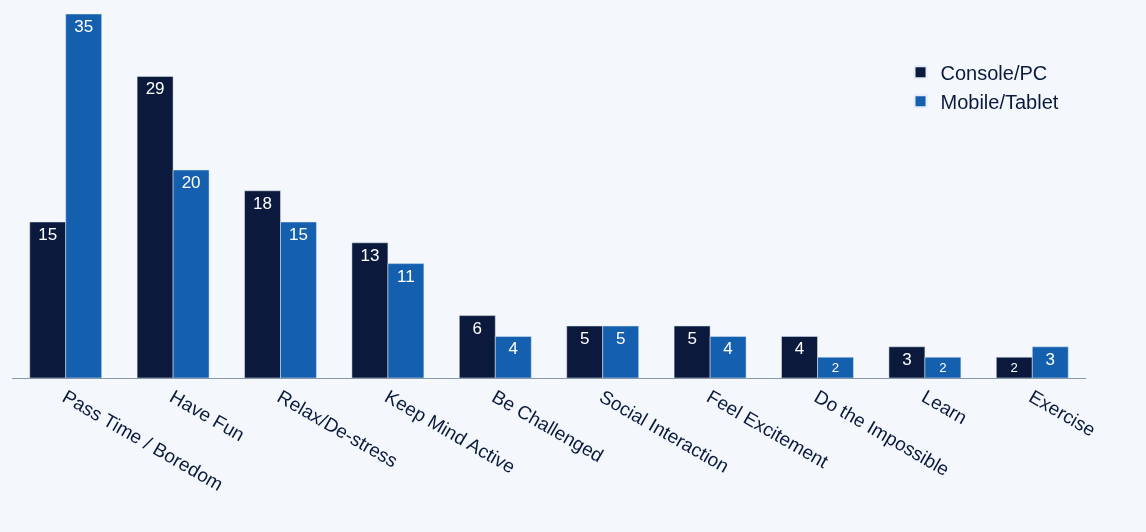 The width and height of the screenshot is (1146, 532). What do you see at coordinates (207, 415) in the screenshot?
I see `x-tick-label: Have Fun` at bounding box center [207, 415].